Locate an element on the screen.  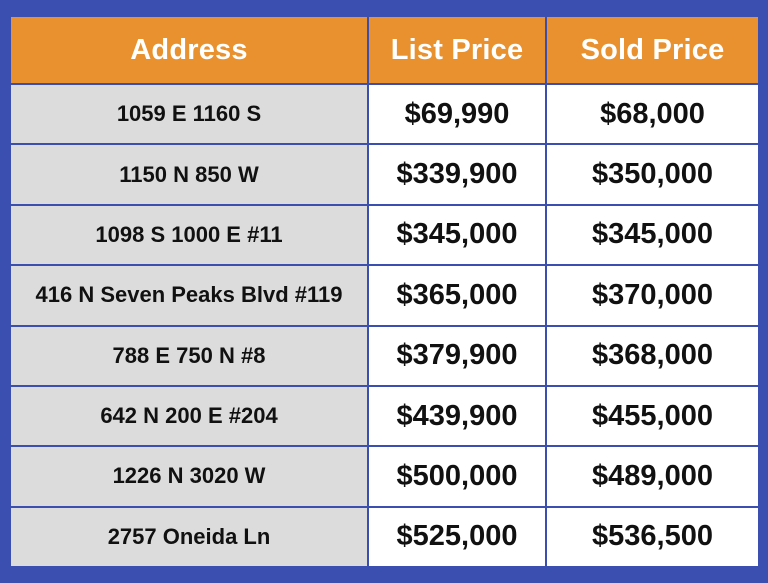
table-row: 1059 E 1160 S $69,990 $68,000 is located at coordinates (384, 114).